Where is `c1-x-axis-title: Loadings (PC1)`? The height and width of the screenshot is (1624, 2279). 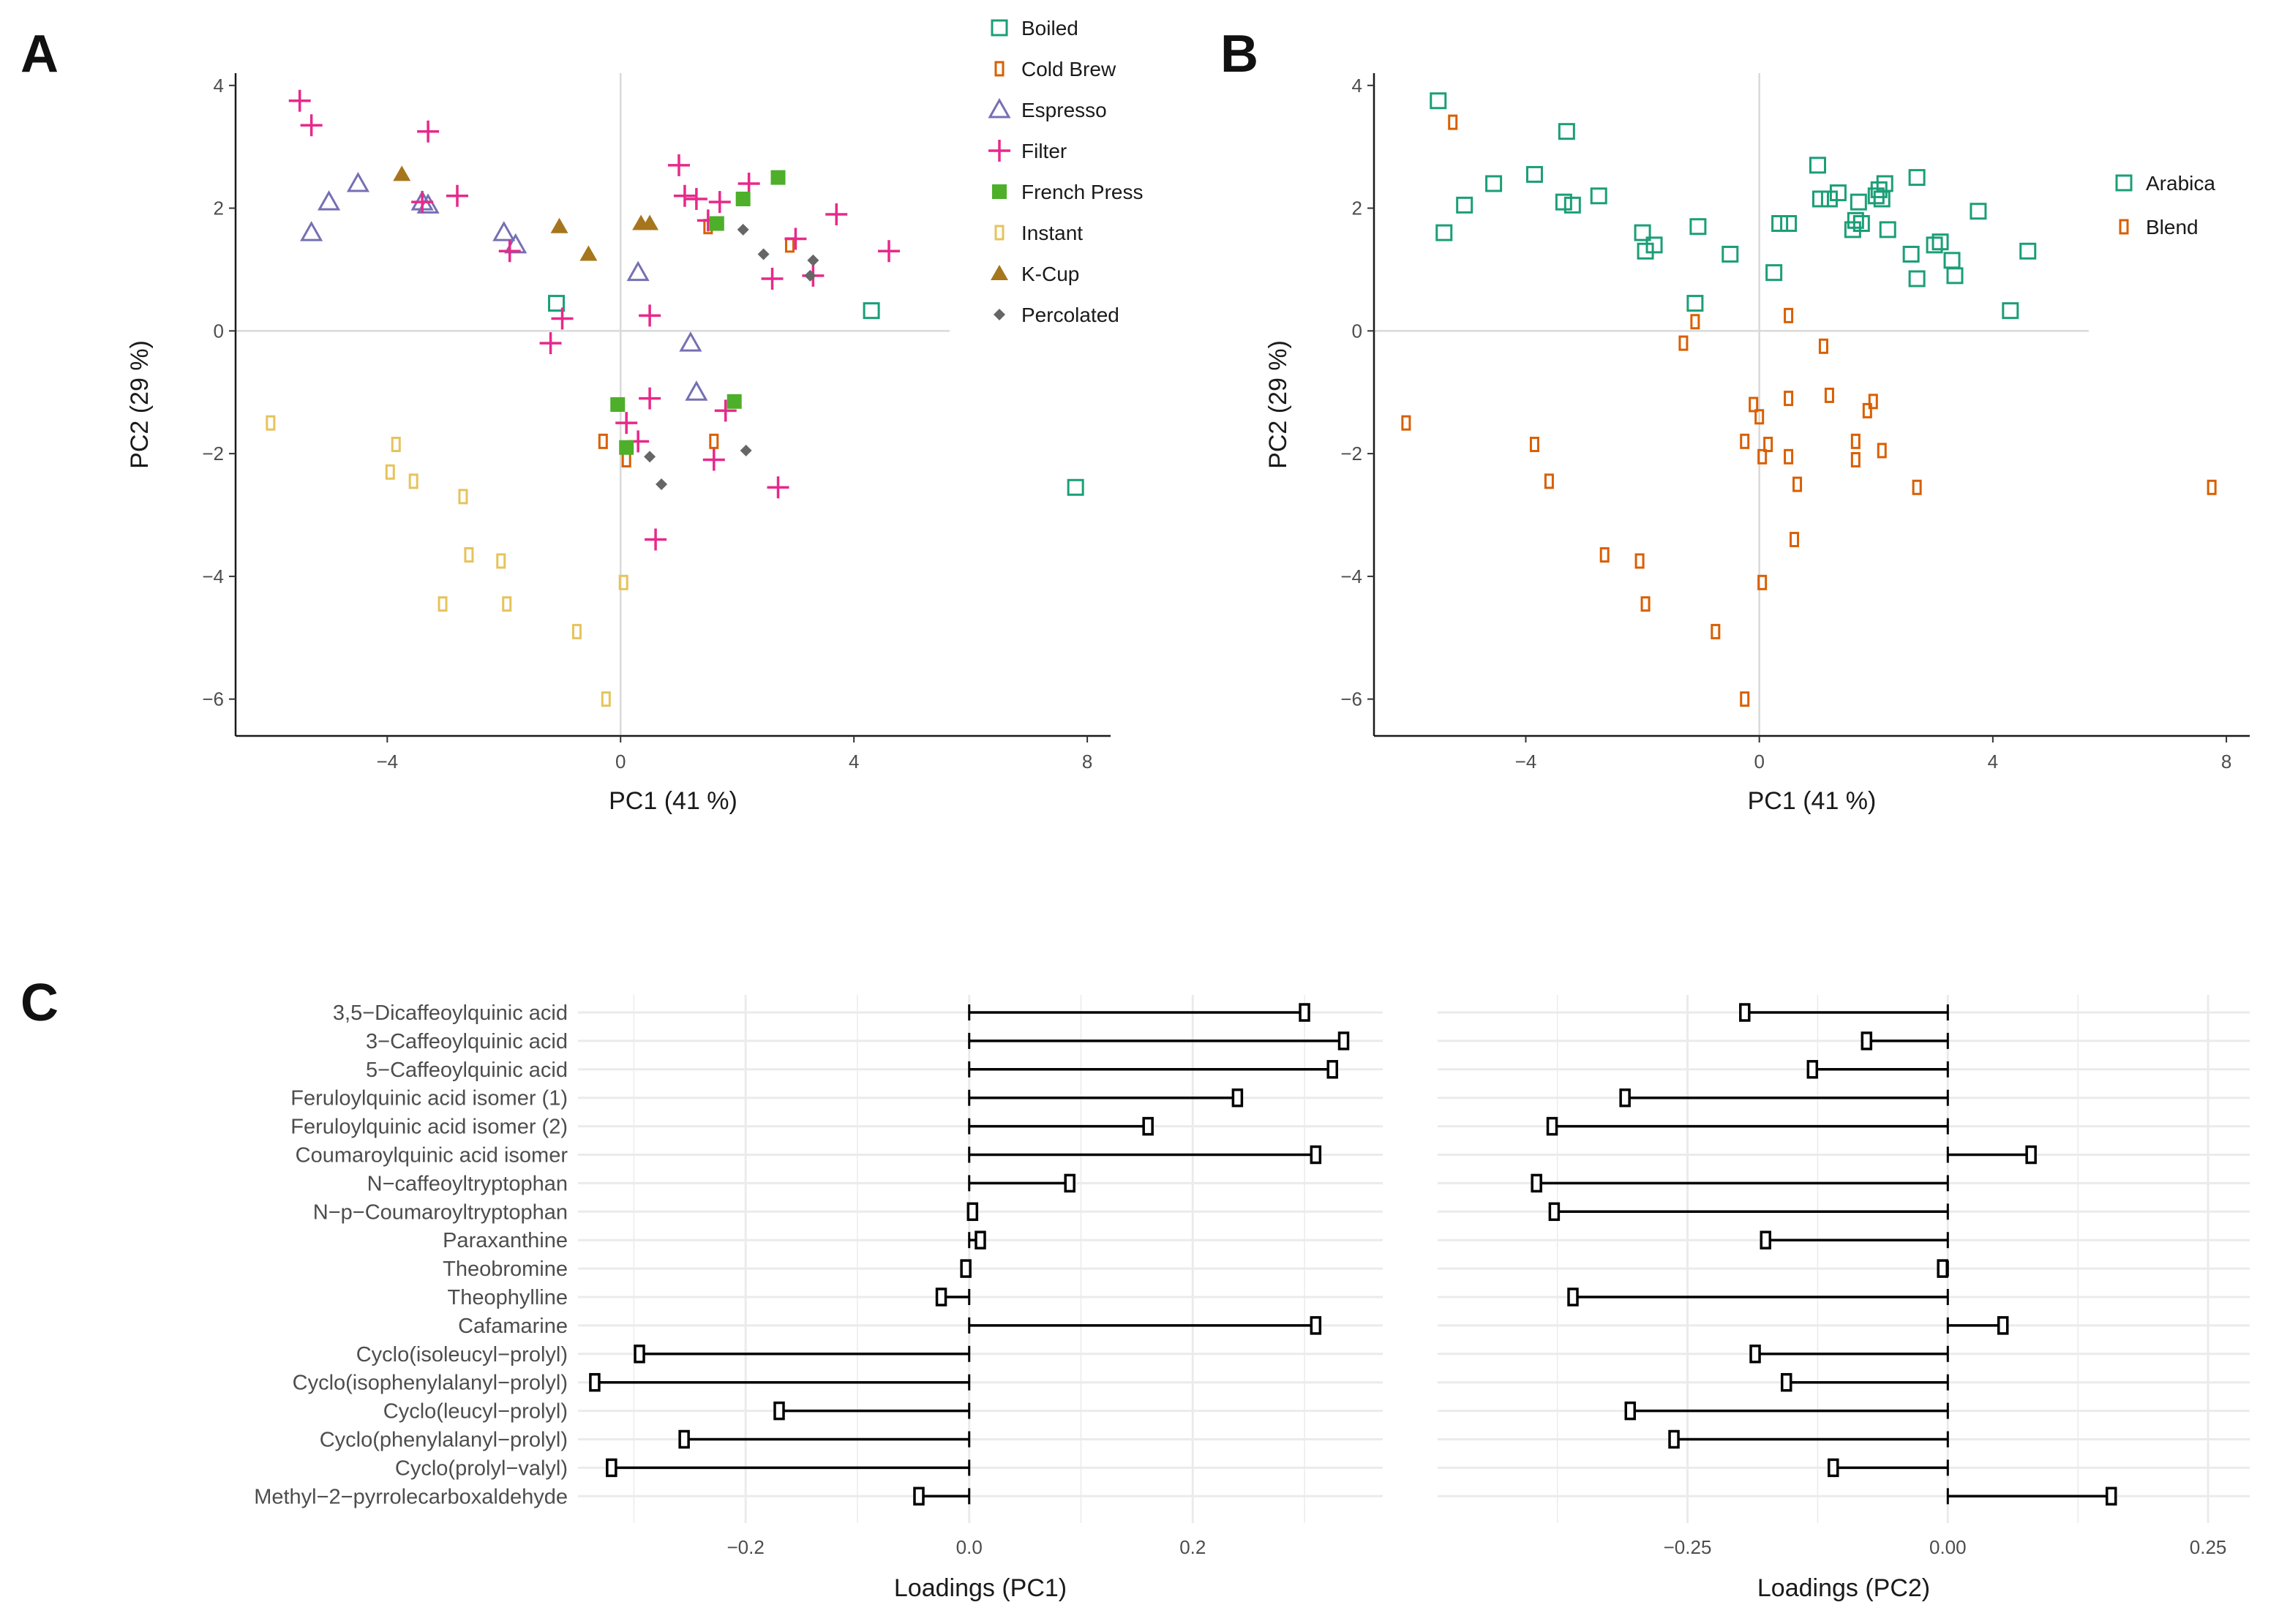 c1-x-axis-title: Loadings (PC1) is located at coordinates (980, 1588).